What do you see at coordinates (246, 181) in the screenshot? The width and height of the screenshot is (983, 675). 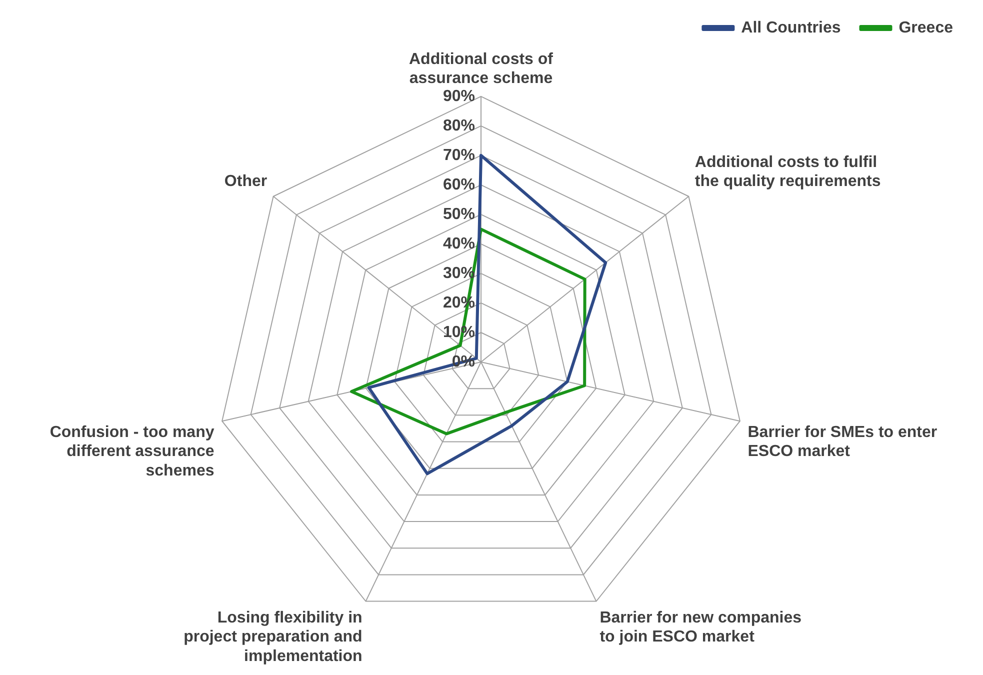 I see `spoke-label: Other` at bounding box center [246, 181].